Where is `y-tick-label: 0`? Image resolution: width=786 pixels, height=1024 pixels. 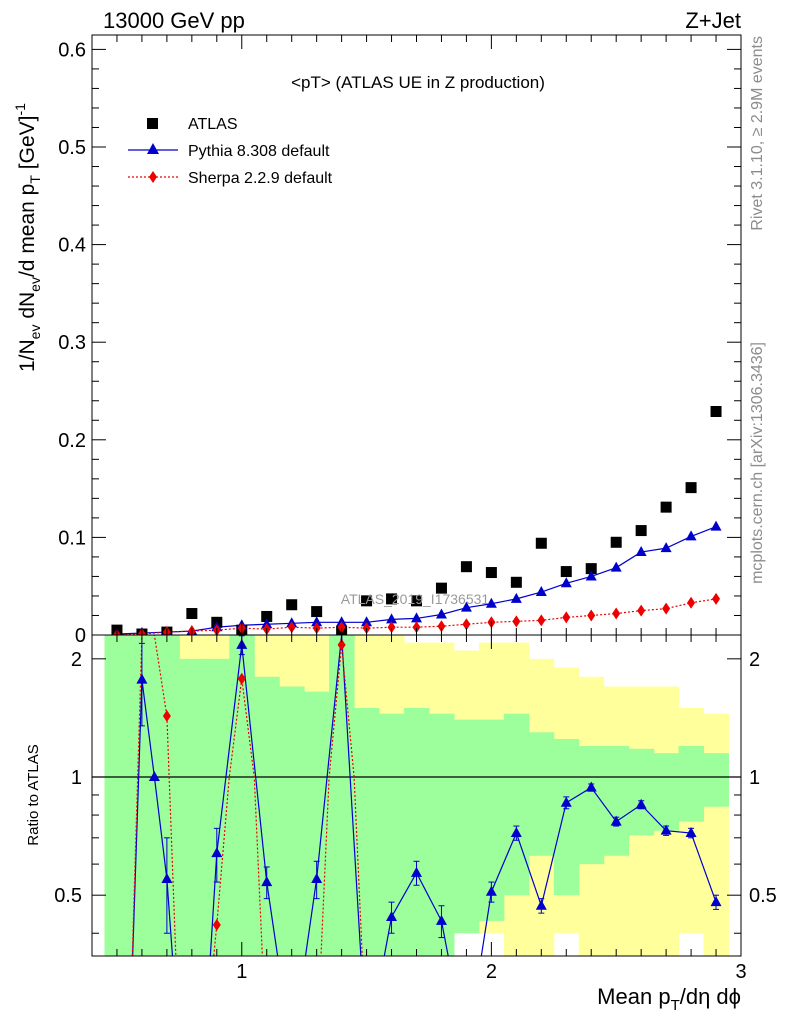 y-tick-label: 0 is located at coordinates (80, 636).